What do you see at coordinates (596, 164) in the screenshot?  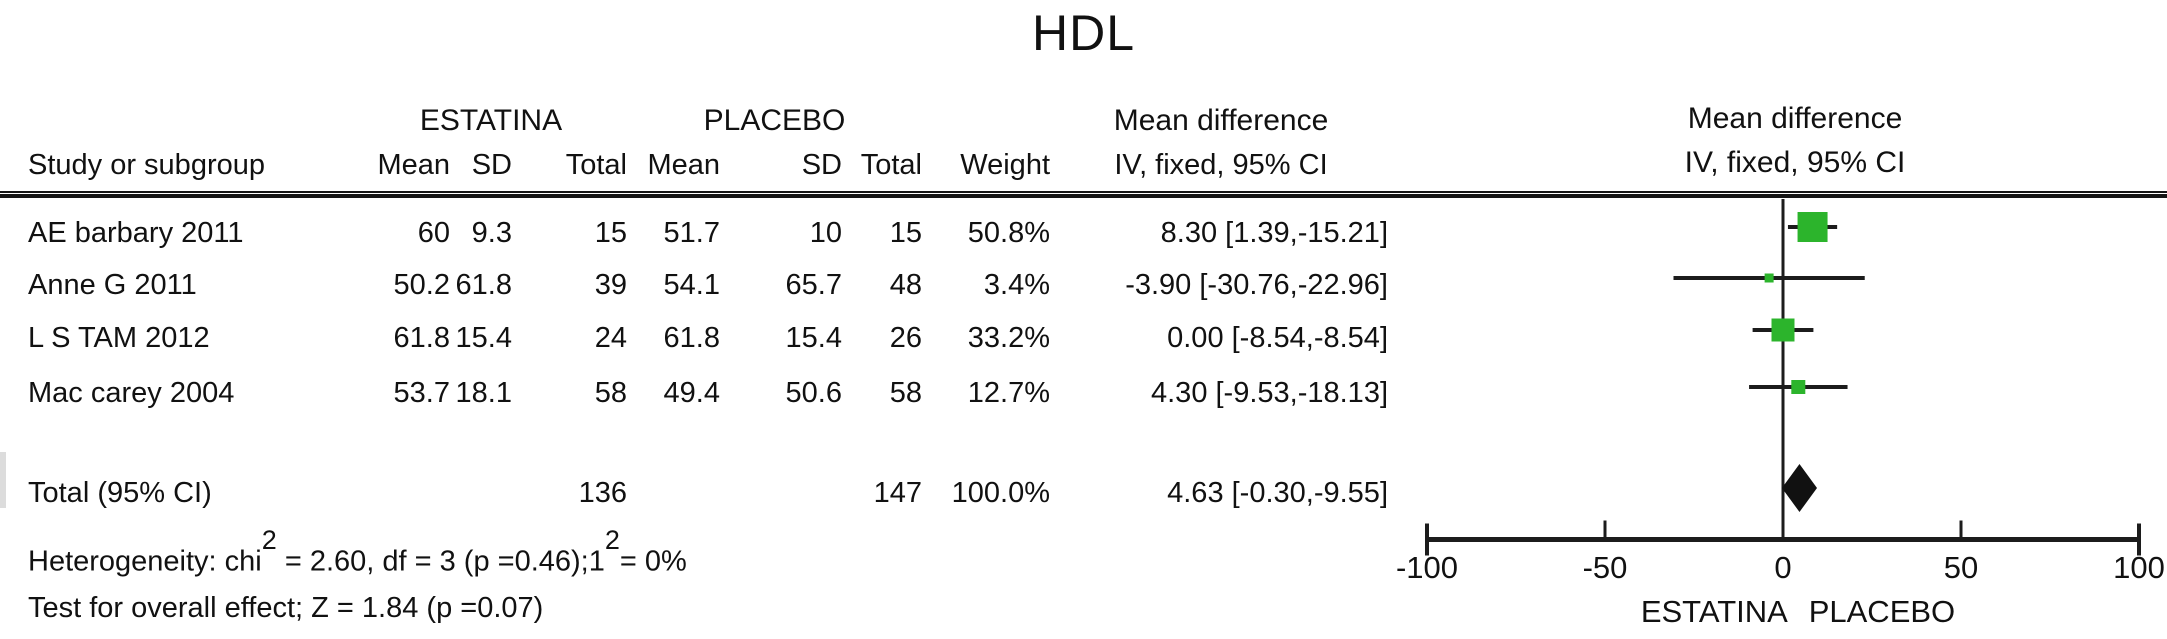 I see `column-header-treat-total: Total` at bounding box center [596, 164].